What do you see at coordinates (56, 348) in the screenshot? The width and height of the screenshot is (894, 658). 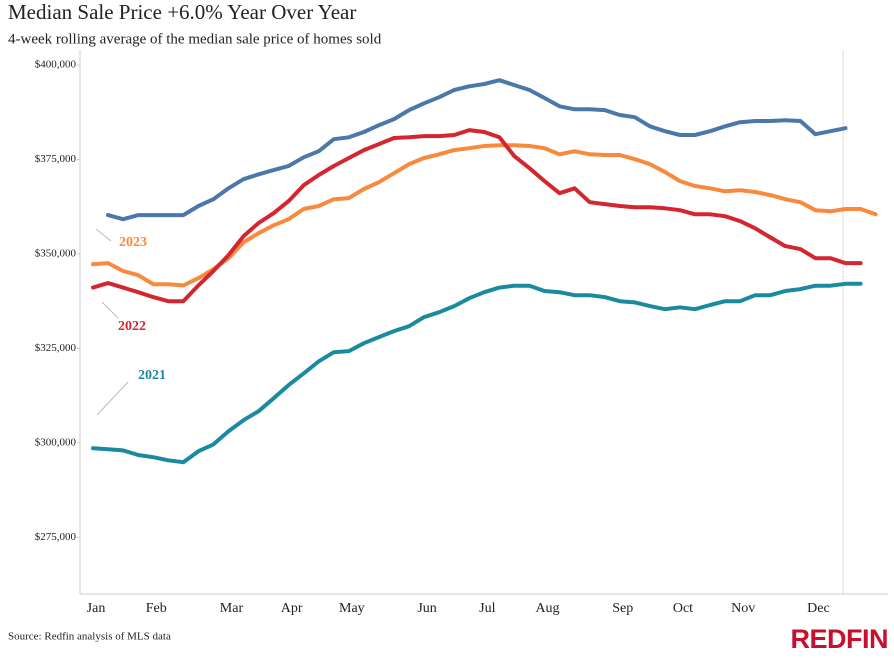 I see `y-tick-label: $325,000` at bounding box center [56, 348].